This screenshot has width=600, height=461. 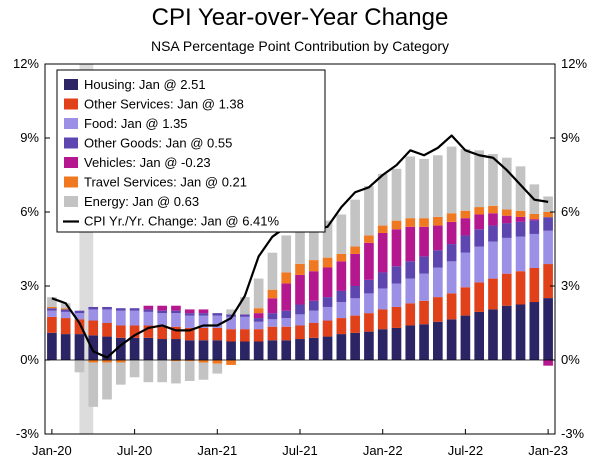 What do you see at coordinates (573, 433) in the screenshot?
I see `y-tick-label-right-5: -3%` at bounding box center [573, 433].